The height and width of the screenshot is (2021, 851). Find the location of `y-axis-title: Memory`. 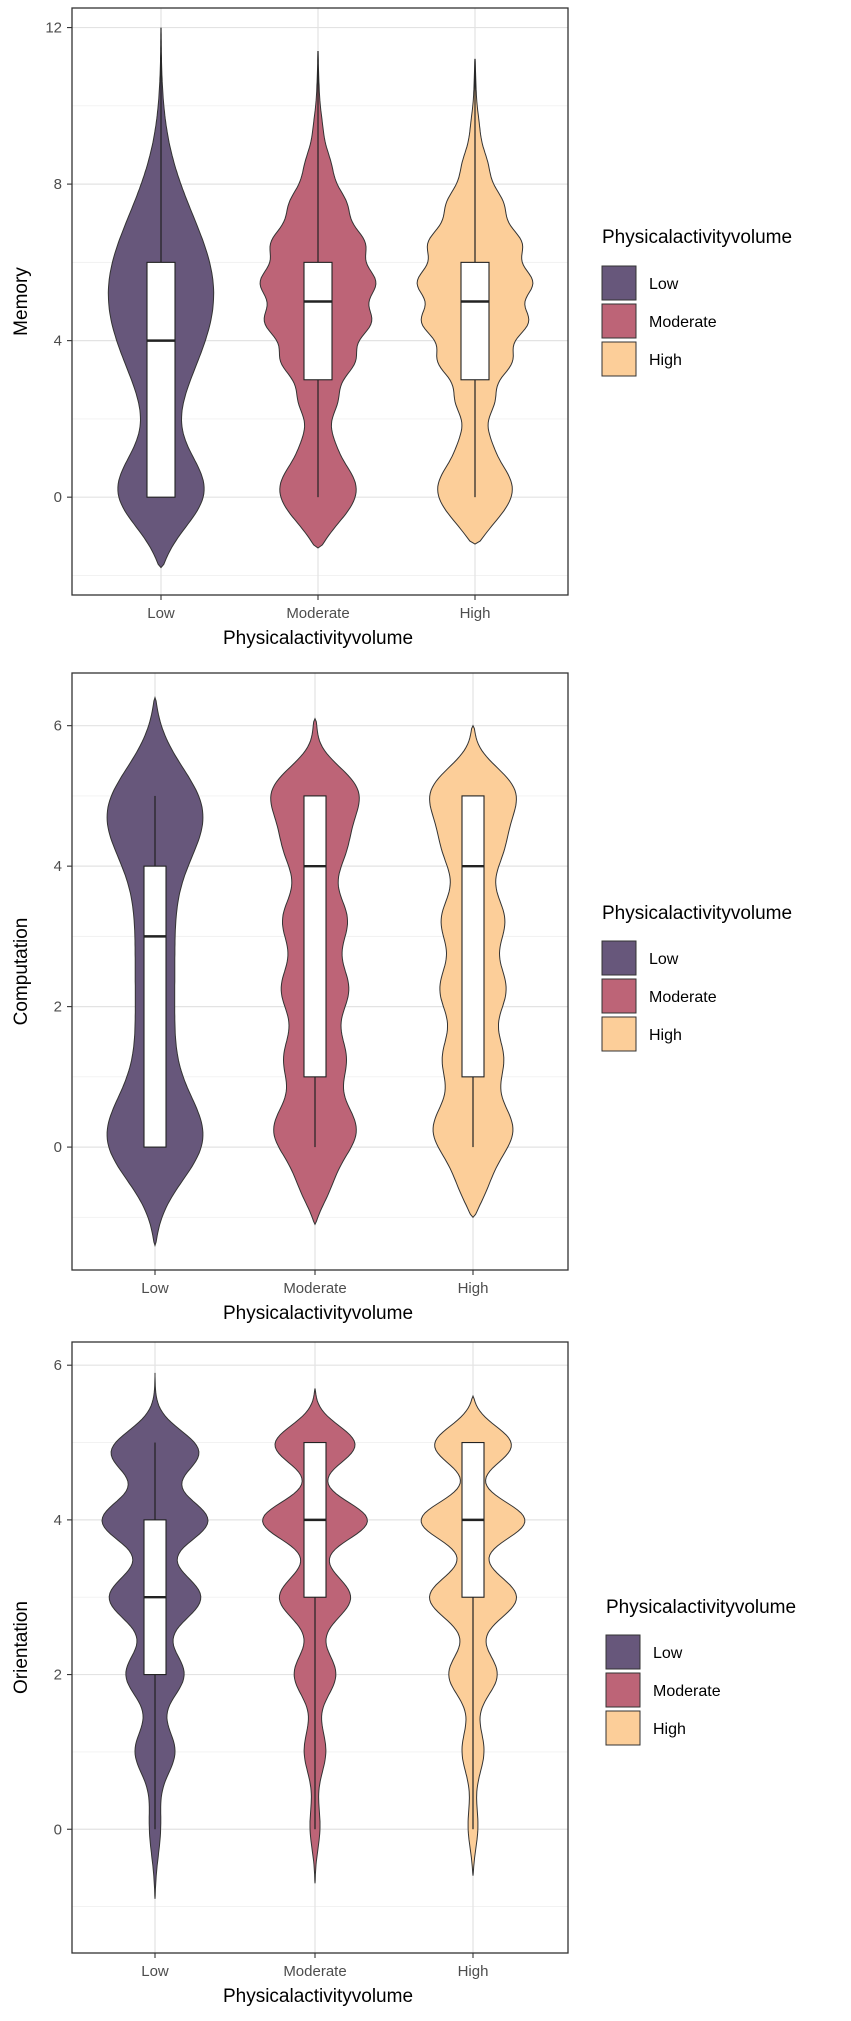

y-axis-title: Memory is located at coordinates (21, 301).